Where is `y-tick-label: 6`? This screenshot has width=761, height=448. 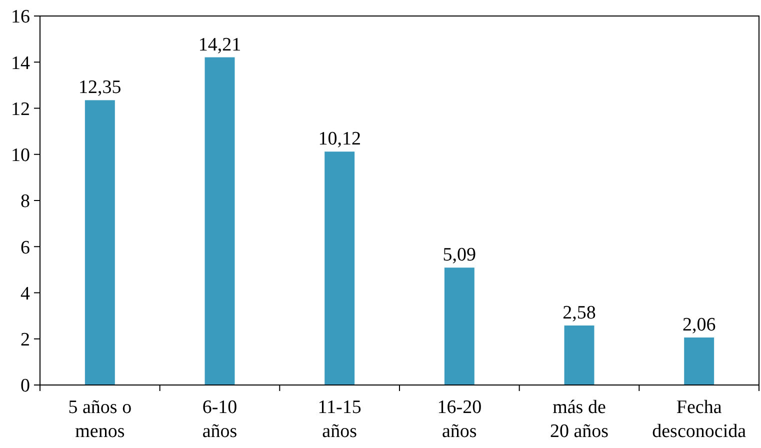
y-tick-label: 6 is located at coordinates (25, 247).